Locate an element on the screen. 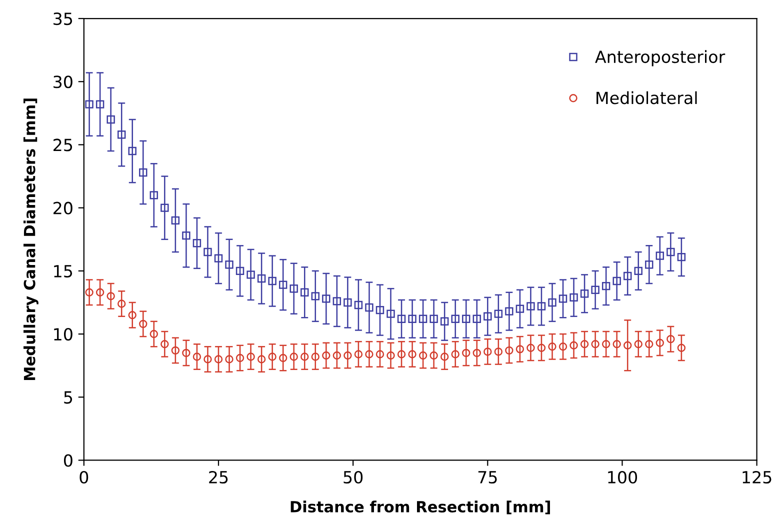  y-tick-label: 0 is located at coordinates (68, 460).